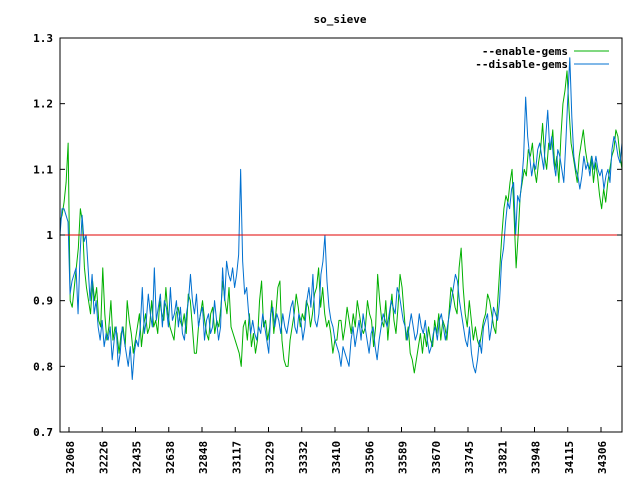  Describe the element at coordinates (203, 457) in the screenshot. I see `x-tick-label: 32848` at that location.